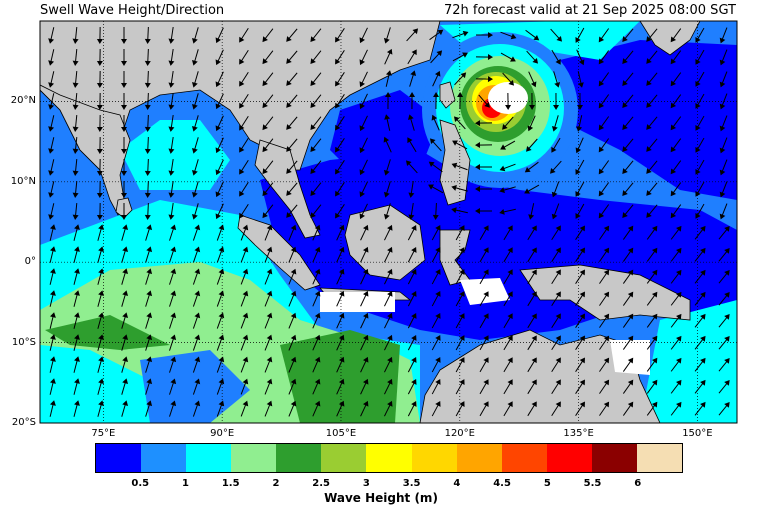  Describe the element at coordinates (457, 483) in the screenshot. I see `colorbar-tick-label: 4` at that location.